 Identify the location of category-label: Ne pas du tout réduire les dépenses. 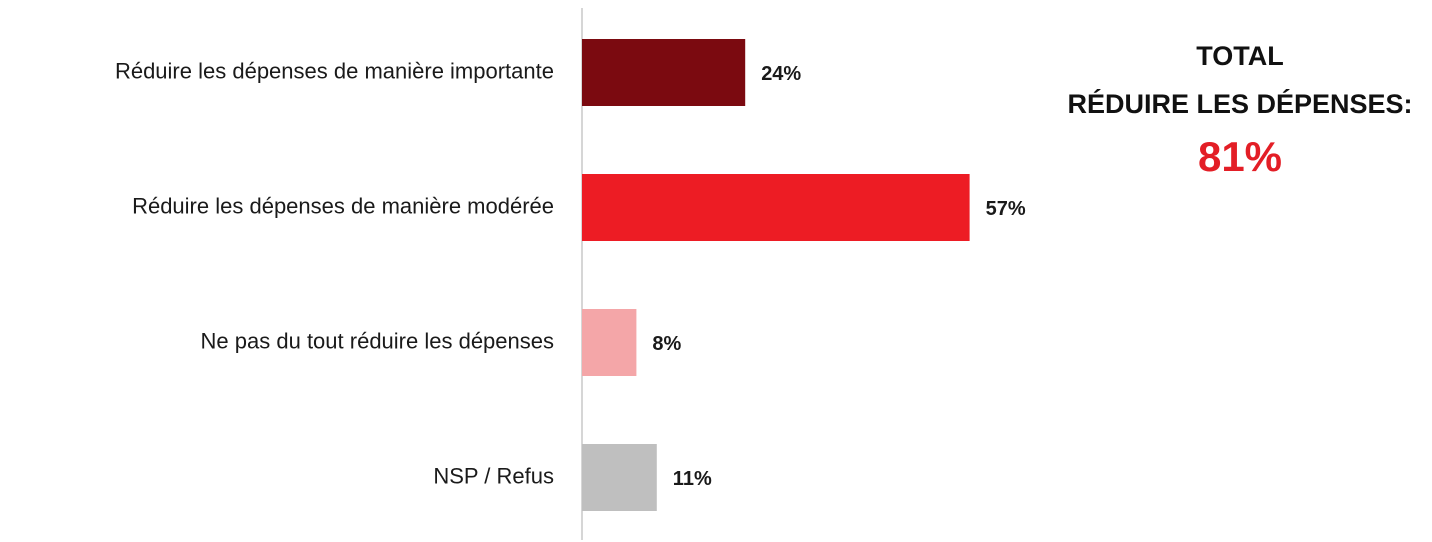
(377, 340).